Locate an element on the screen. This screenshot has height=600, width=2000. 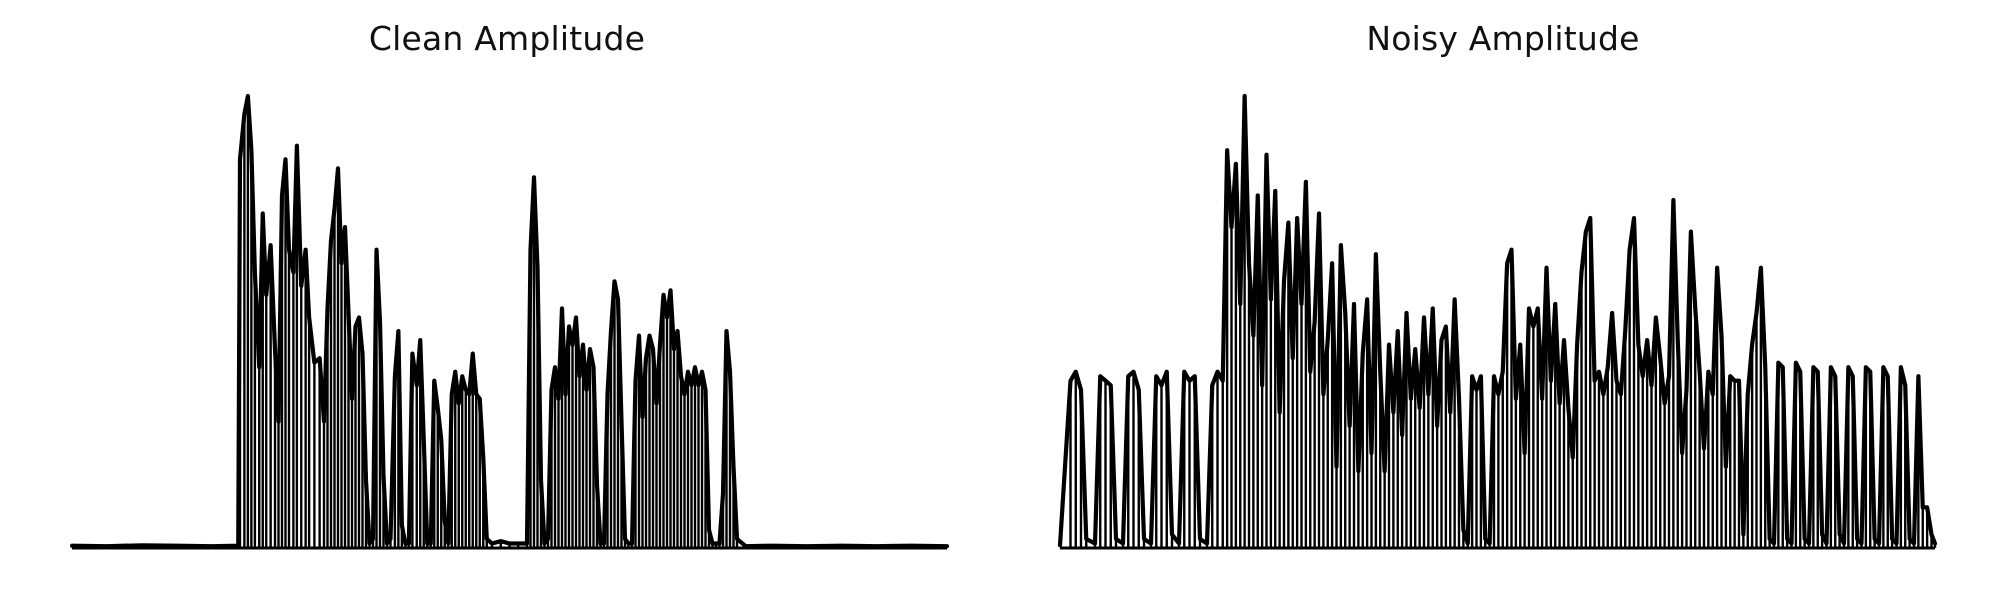
noisy-amplitude-title: Noisy Amplitude is located at coordinates (1503, 38).